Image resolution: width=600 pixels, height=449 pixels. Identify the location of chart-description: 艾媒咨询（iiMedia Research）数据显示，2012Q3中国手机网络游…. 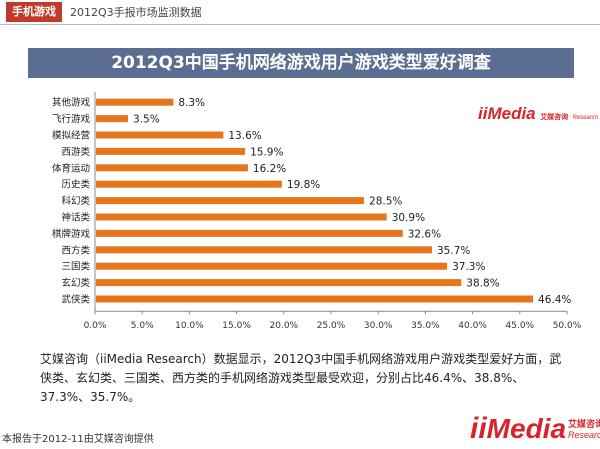
(301, 378).